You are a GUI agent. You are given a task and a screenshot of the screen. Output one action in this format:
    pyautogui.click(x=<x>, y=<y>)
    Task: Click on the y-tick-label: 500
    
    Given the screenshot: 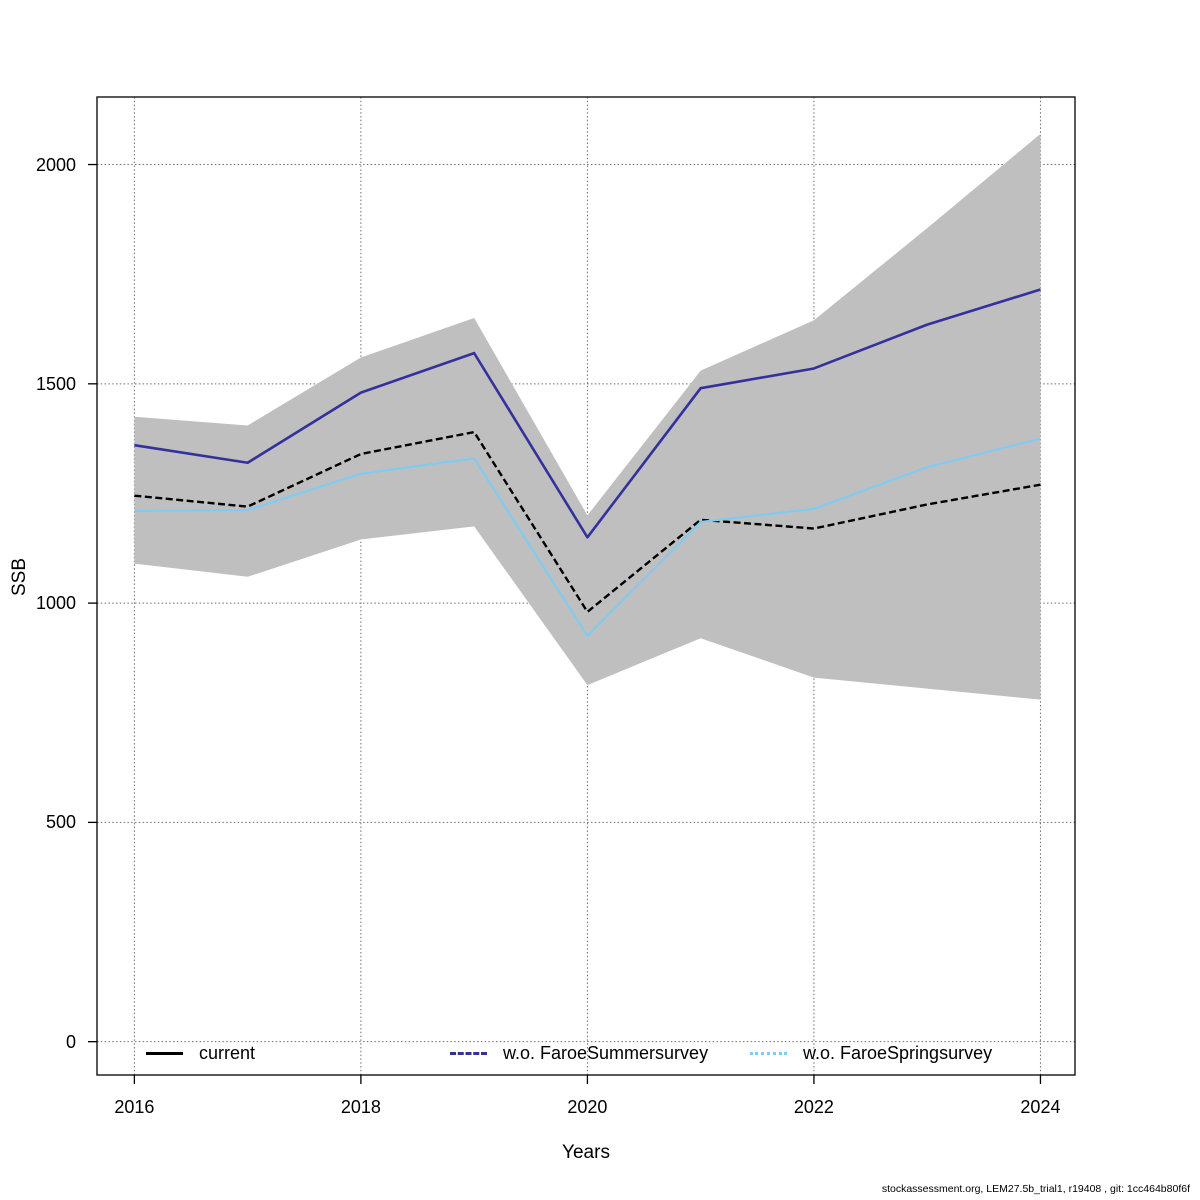 What is the action you would take?
    pyautogui.click(x=60, y=822)
    